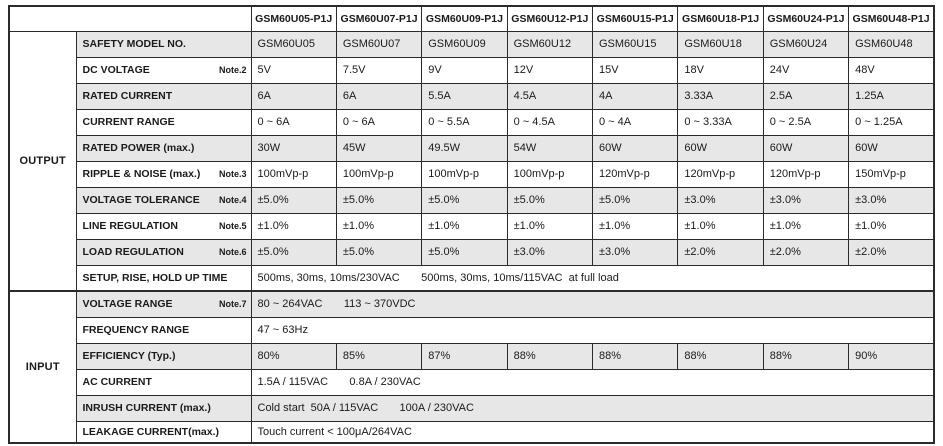 The height and width of the screenshot is (446, 943). I want to click on row-label-cell: LEAKAGE CURRENT(max.), so click(163, 432).